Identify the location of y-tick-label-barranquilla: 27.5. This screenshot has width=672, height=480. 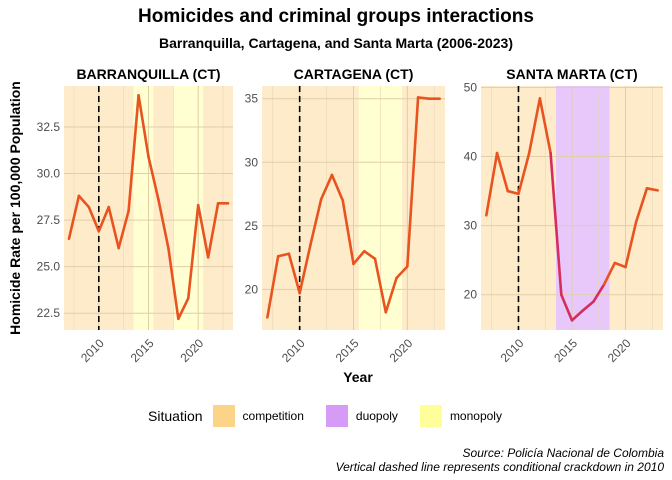
(49, 220).